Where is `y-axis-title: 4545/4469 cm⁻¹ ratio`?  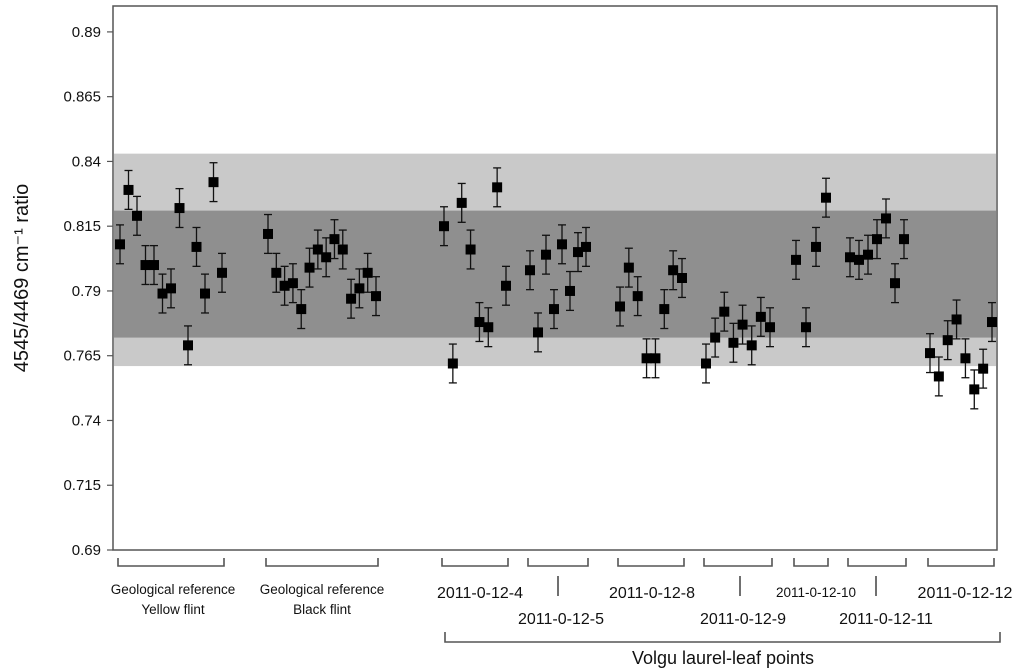 y-axis-title: 4545/4469 cm⁻¹ ratio is located at coordinates (22, 278).